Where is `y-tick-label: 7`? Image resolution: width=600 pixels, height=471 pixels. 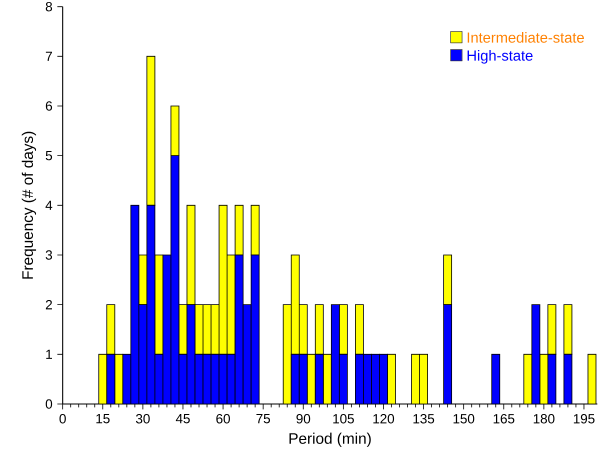
y-tick-label: 7 is located at coordinates (49, 57).